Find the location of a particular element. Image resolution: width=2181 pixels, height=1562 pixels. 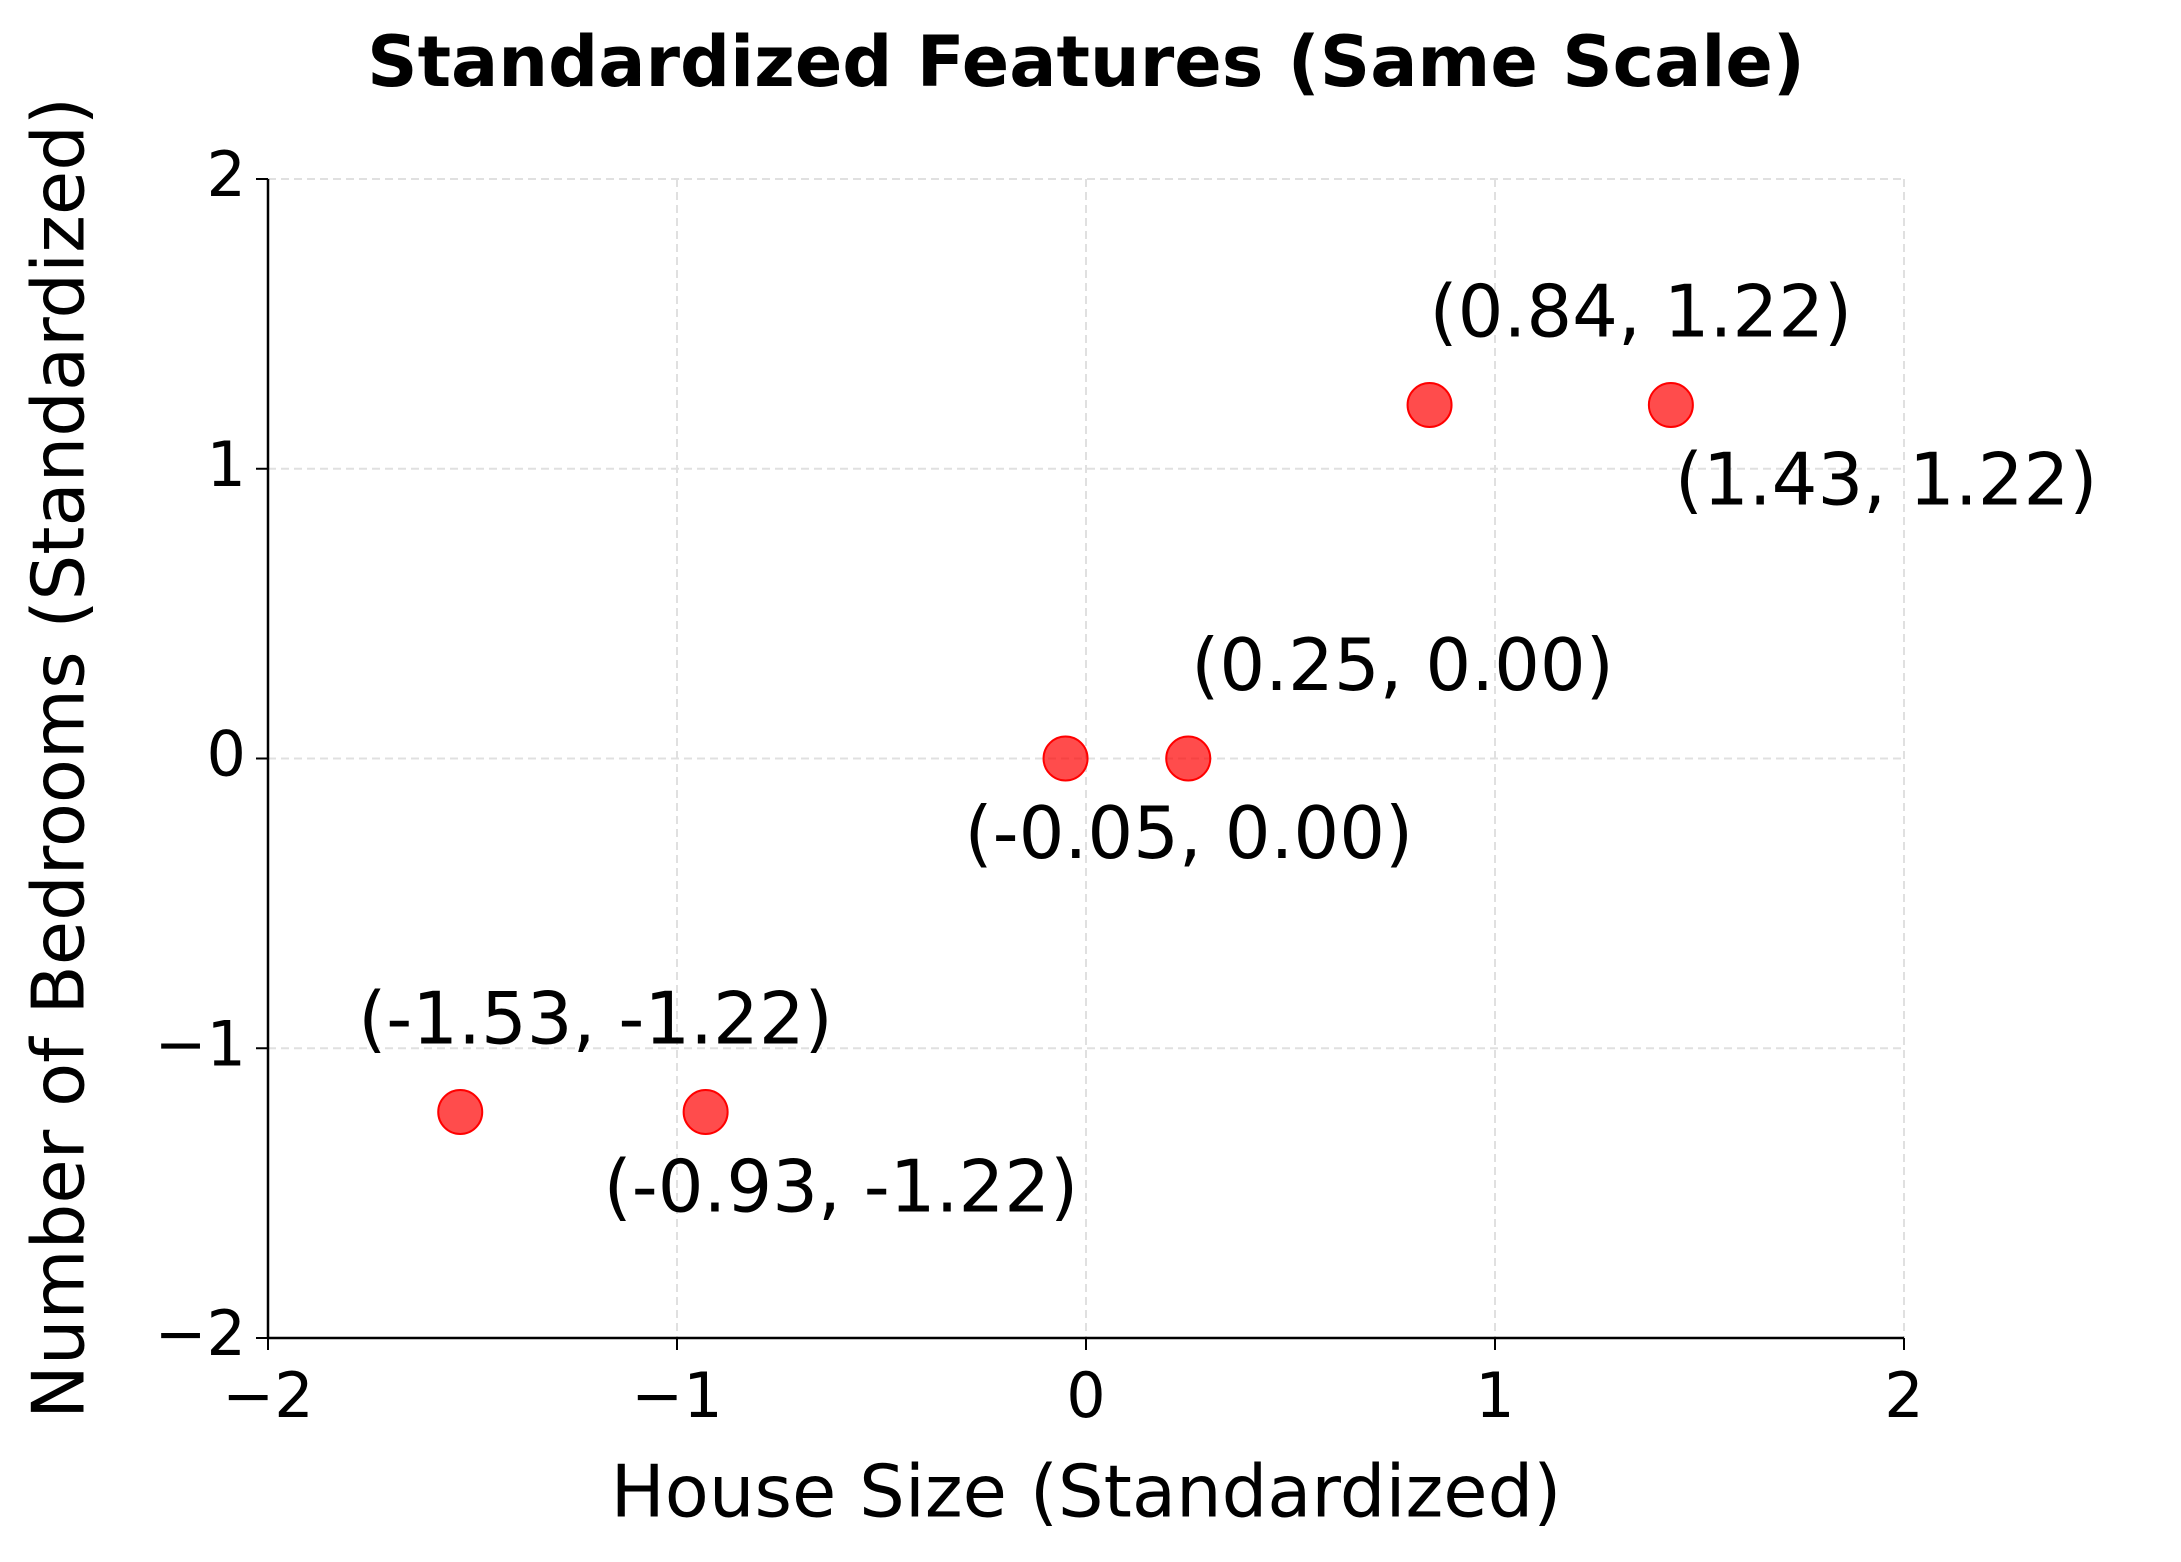

y-tick-label: −1 is located at coordinates (200, 1043).